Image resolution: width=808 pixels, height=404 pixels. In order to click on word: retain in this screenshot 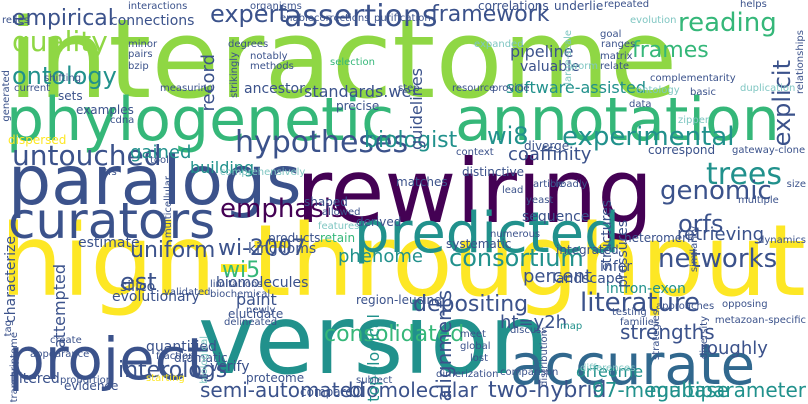, I will do `click(338, 238)`.